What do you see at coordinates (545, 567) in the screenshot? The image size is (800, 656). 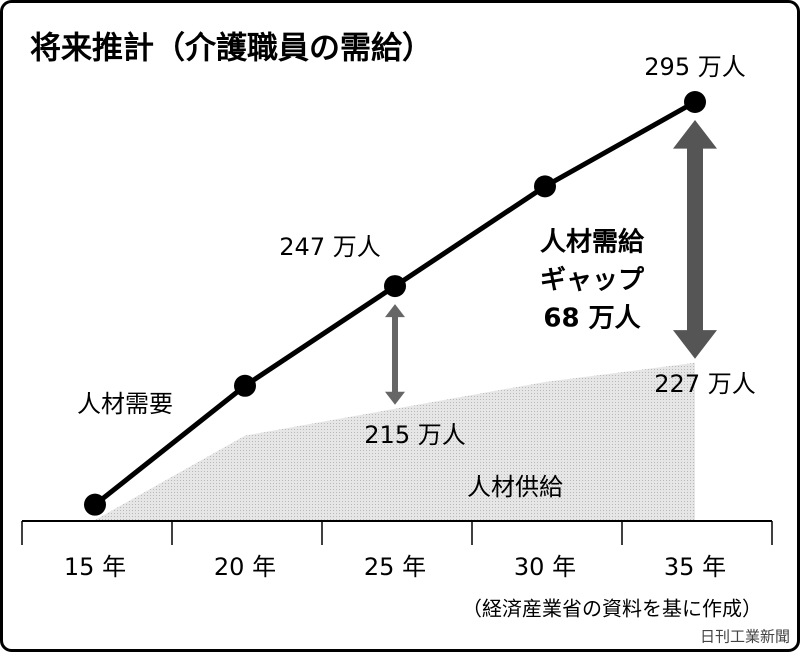 I see `x-tick-label: 30 年` at bounding box center [545, 567].